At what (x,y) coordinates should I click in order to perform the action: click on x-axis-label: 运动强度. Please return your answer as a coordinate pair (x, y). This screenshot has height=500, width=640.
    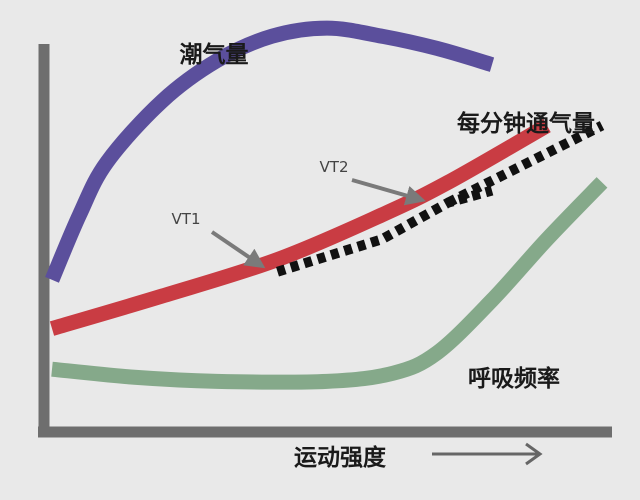
    Looking at the image, I should click on (340, 457).